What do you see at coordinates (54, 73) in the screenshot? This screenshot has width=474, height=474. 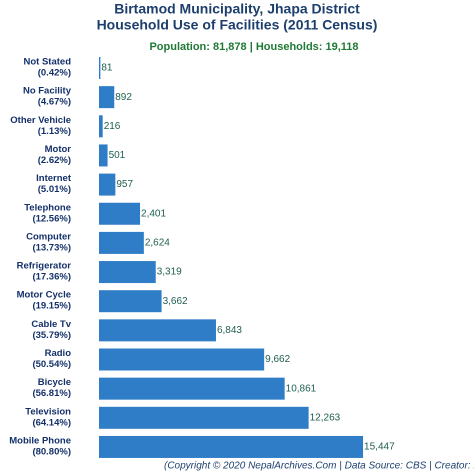 I see `category-share: (0.42%)` at bounding box center [54, 73].